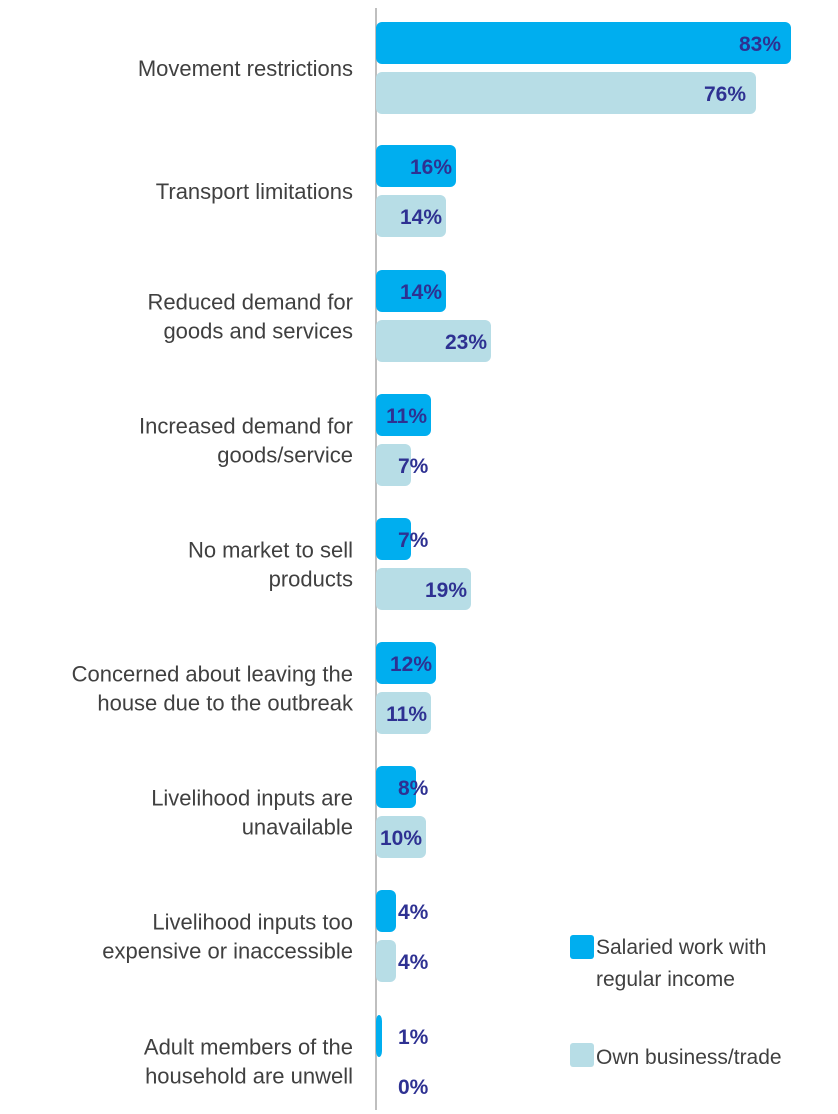 The width and height of the screenshot is (838, 1114). I want to click on category-label: Transport limitations, so click(254, 191).